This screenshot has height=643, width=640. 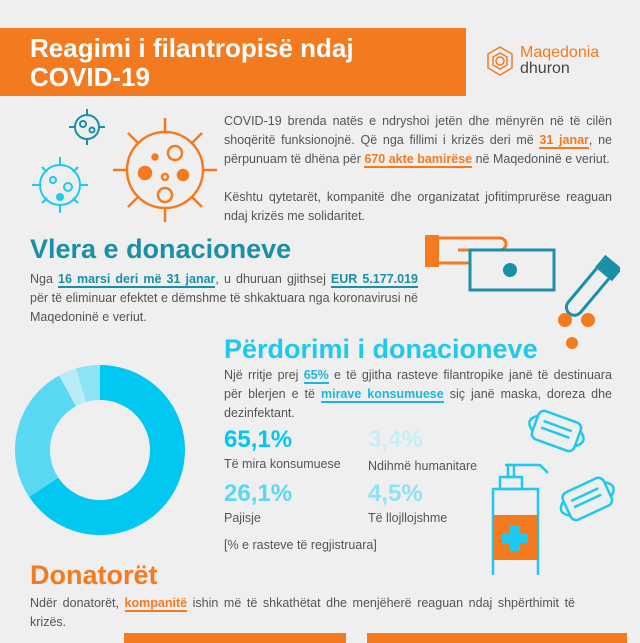 What do you see at coordinates (541, 159) in the screenshot?
I see `intro-text: në Maqedoninë e veriut.` at bounding box center [541, 159].